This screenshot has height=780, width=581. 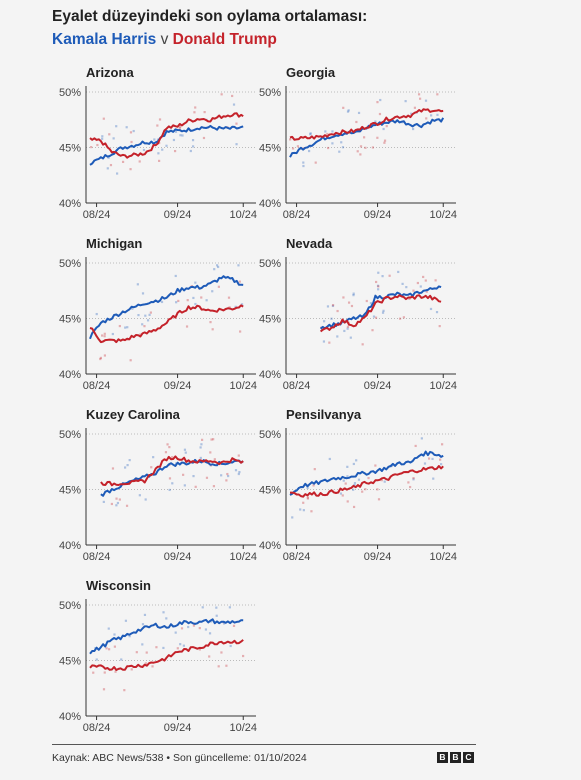 What do you see at coordinates (455, 757) in the screenshot?
I see `bbc-logo-letter: B` at bounding box center [455, 757].